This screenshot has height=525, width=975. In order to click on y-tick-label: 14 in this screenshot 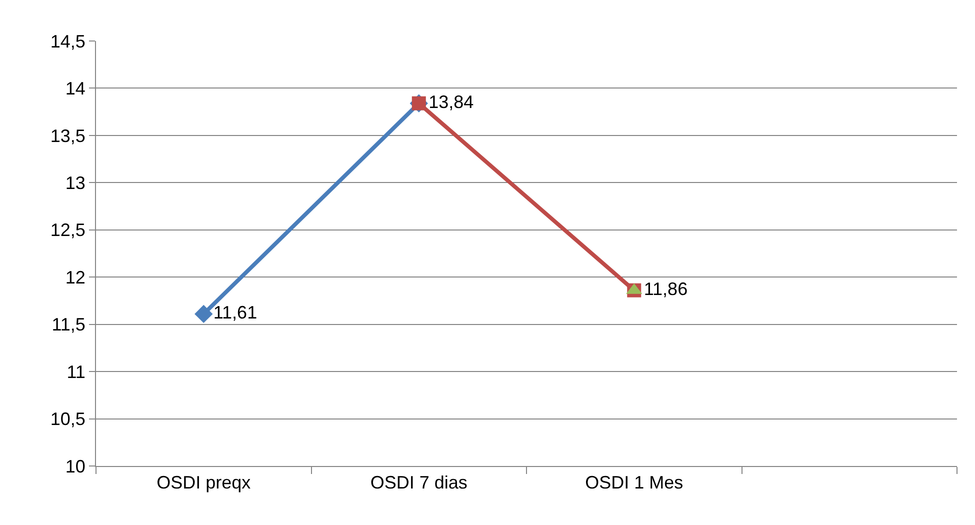, I will do `click(75, 88)`.